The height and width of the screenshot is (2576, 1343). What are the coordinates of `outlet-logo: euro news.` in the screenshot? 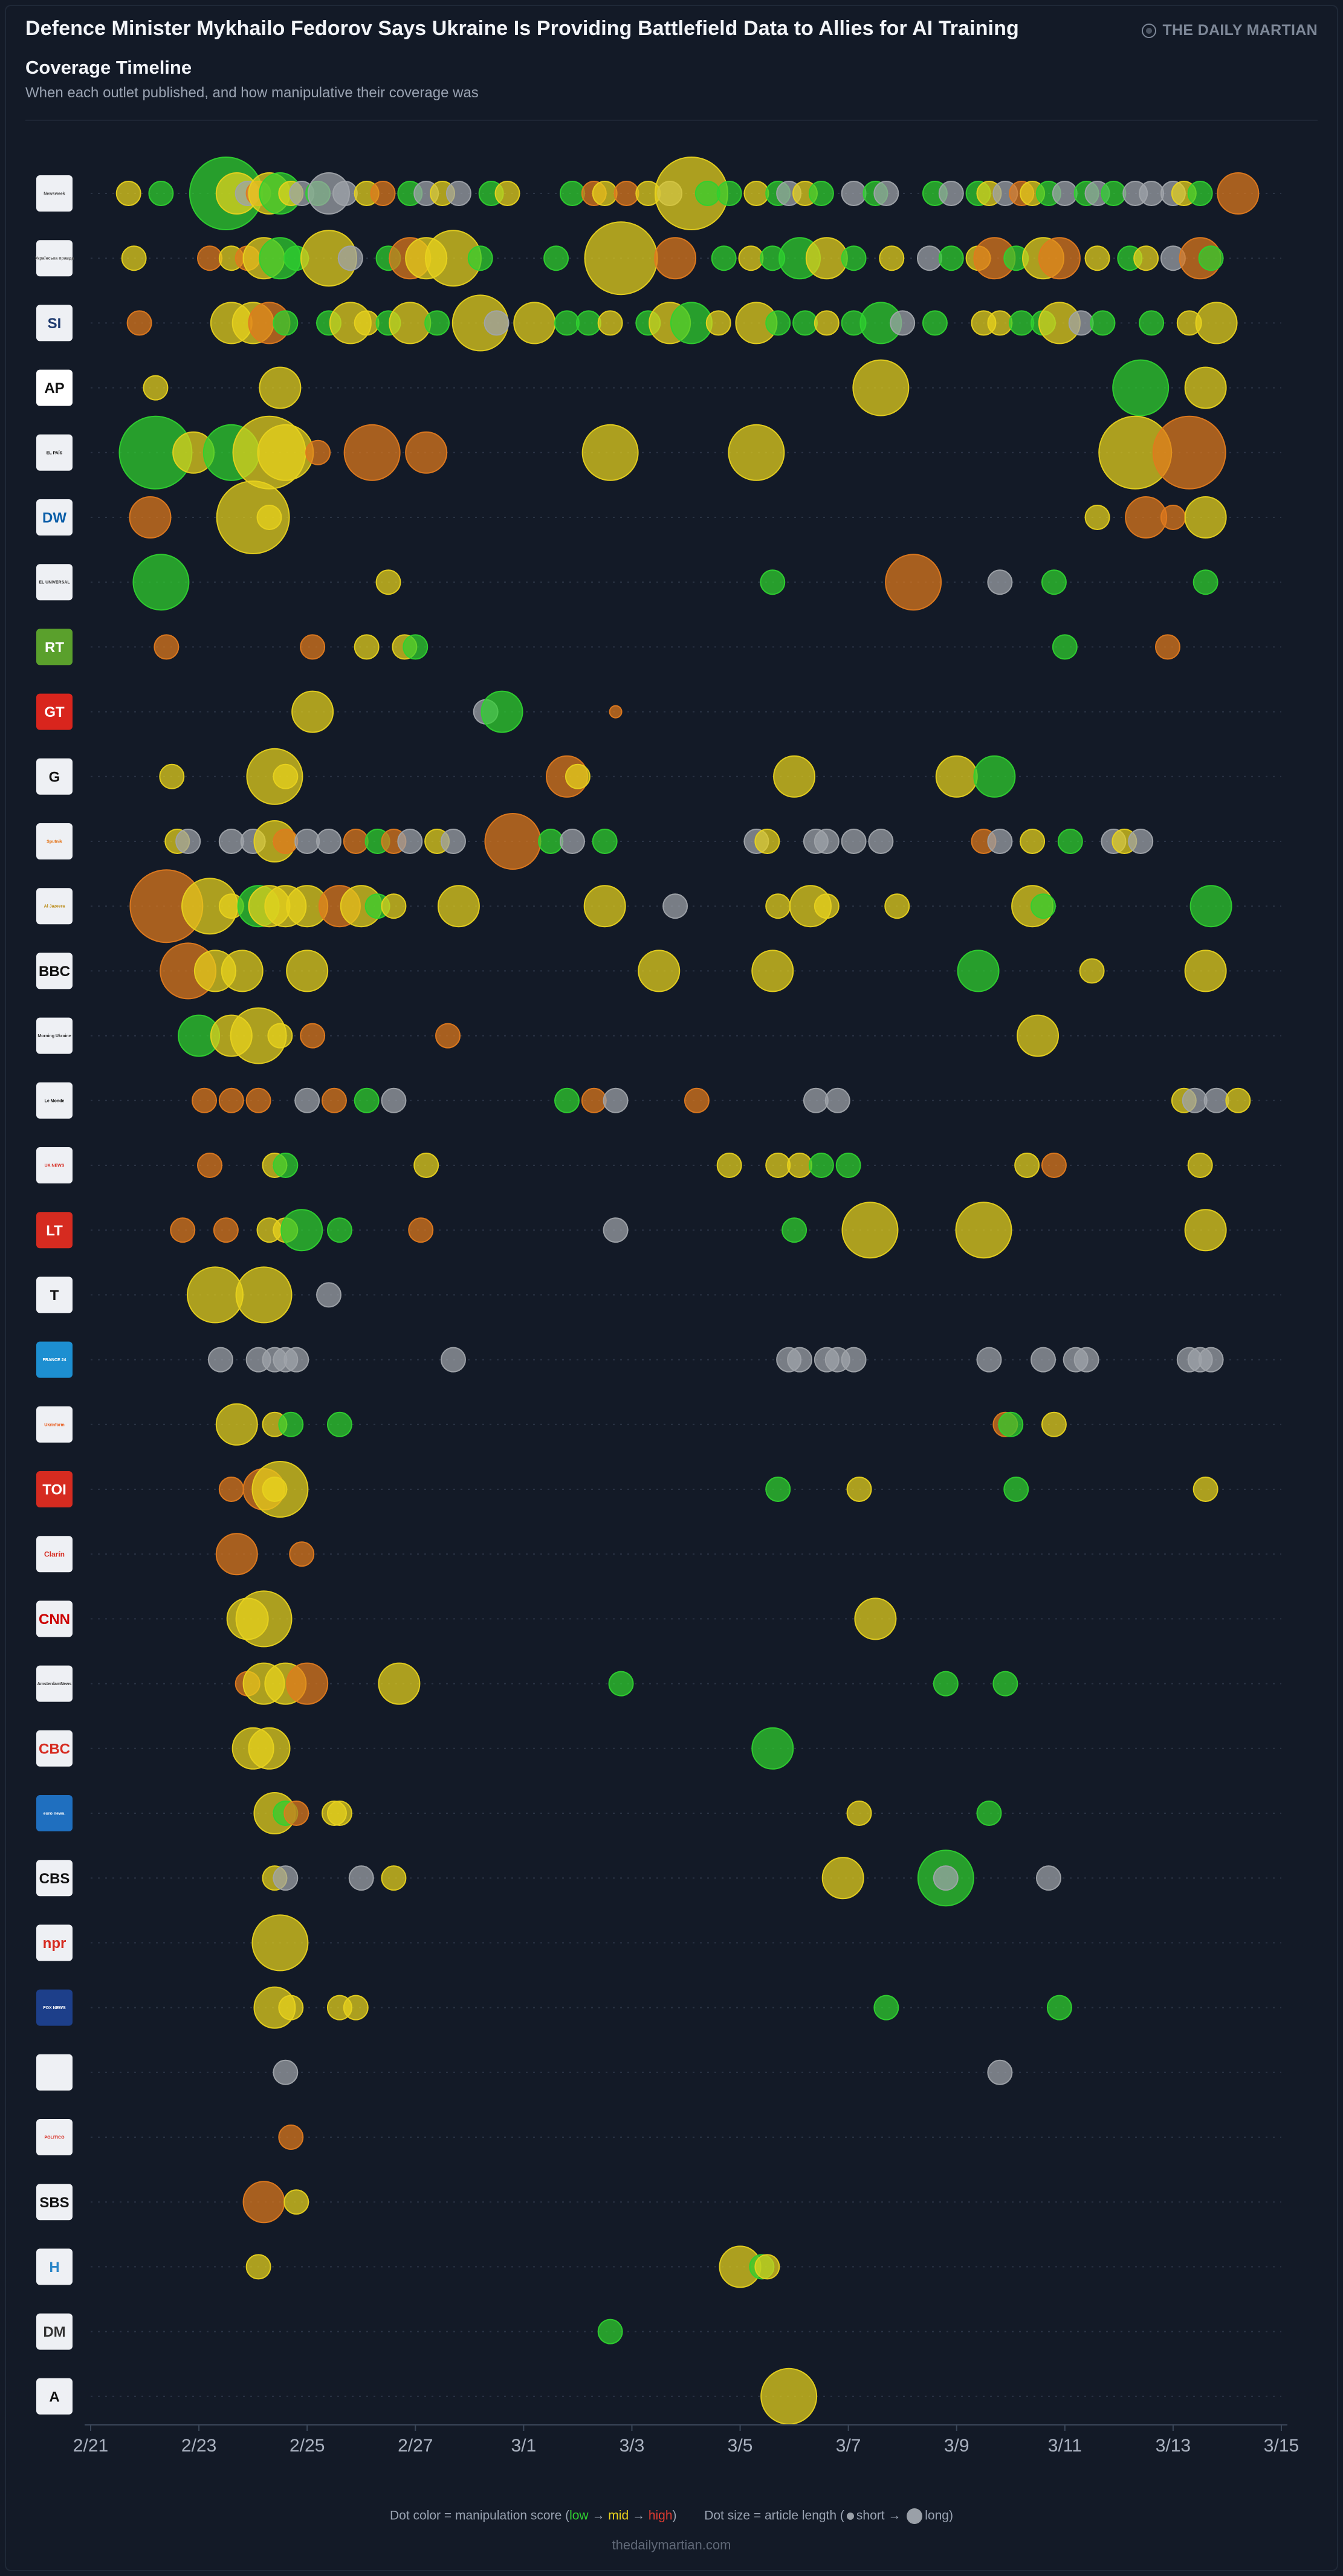 It's located at (55, 1813).